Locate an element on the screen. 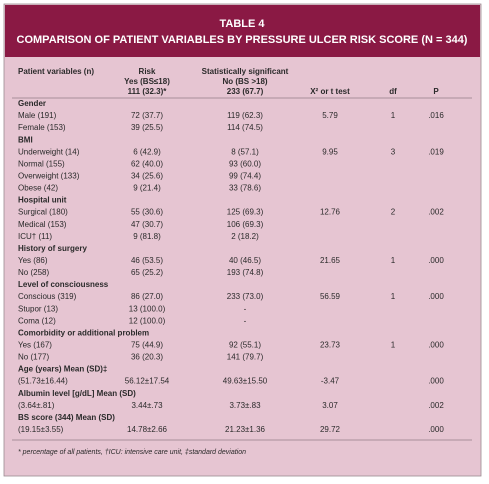  column-header: Patient variables (n) is located at coordinates (56, 71).